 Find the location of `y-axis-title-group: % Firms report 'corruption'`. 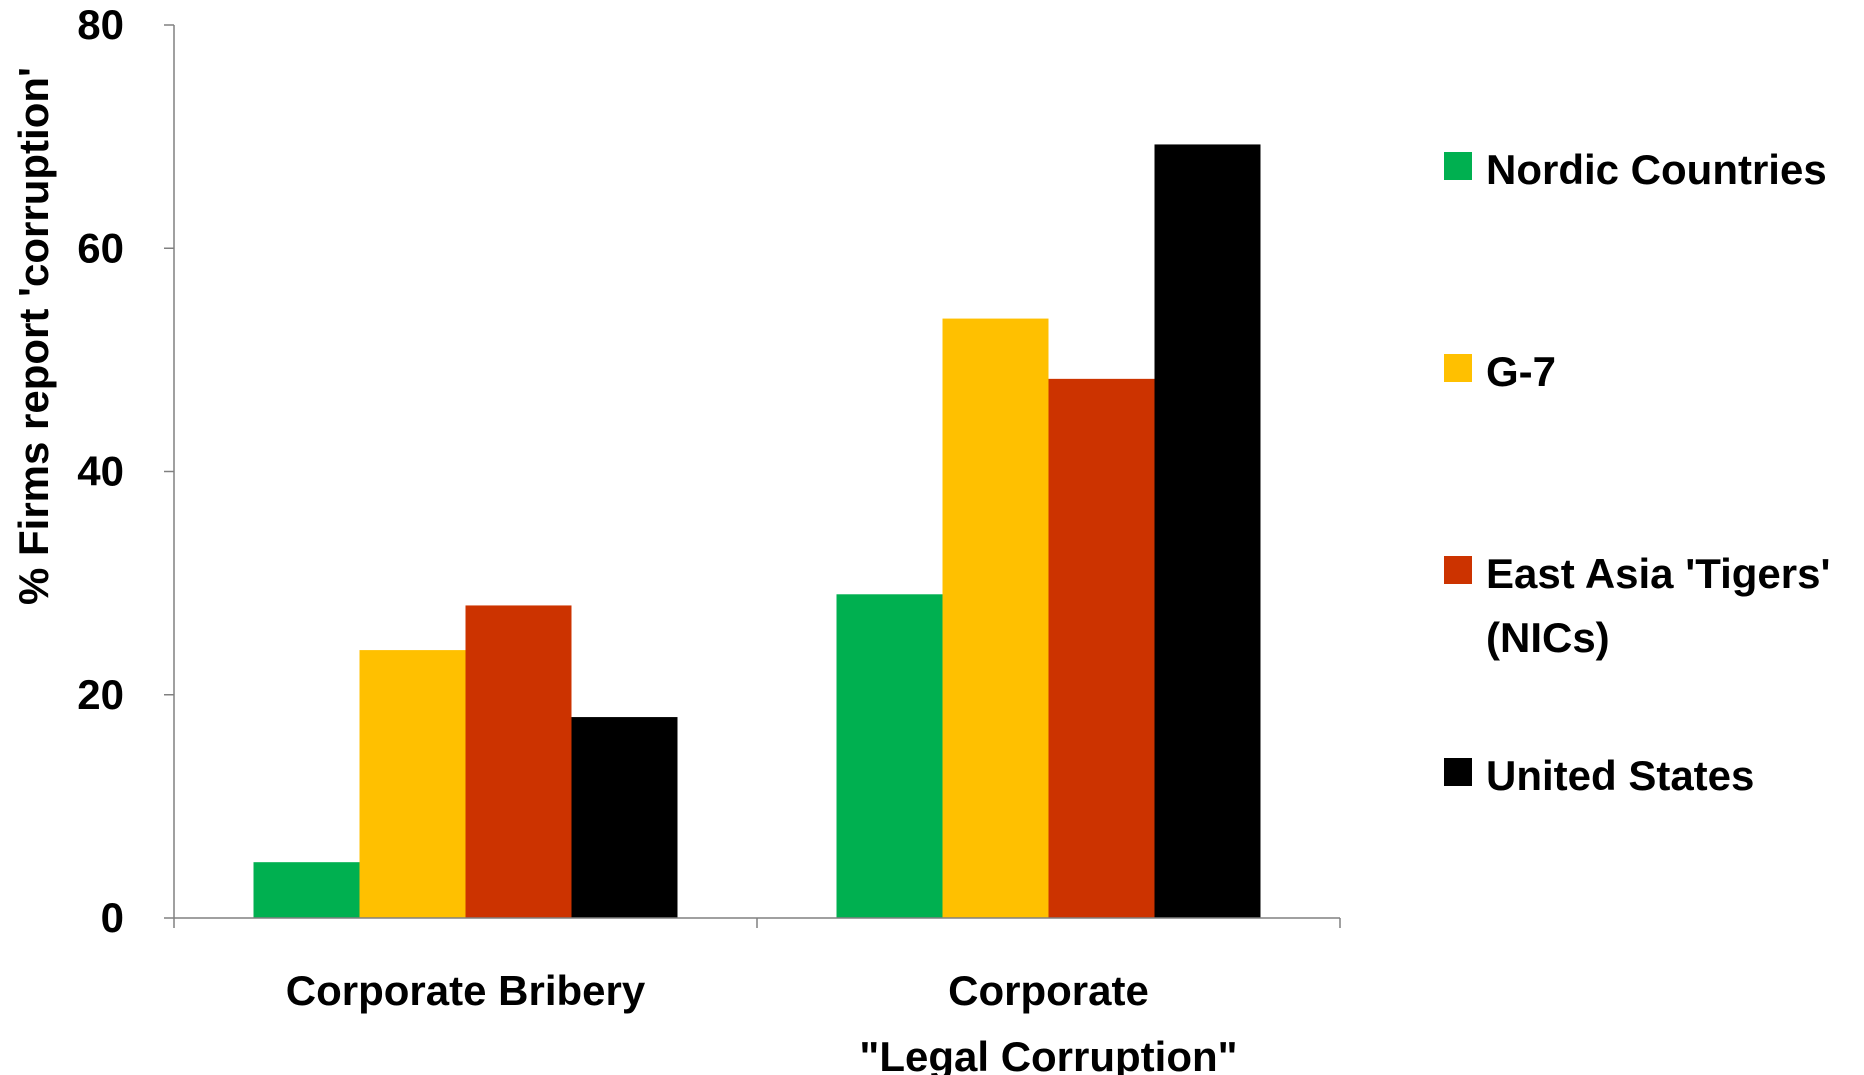

y-axis-title-group: % Firms report 'corruption' is located at coordinates (33, 336).